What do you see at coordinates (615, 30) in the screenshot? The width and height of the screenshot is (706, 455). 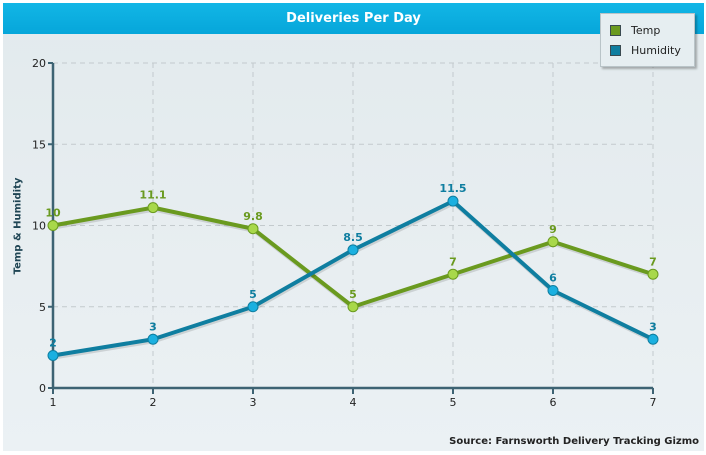 I see `legend-swatch-temp` at bounding box center [615, 30].